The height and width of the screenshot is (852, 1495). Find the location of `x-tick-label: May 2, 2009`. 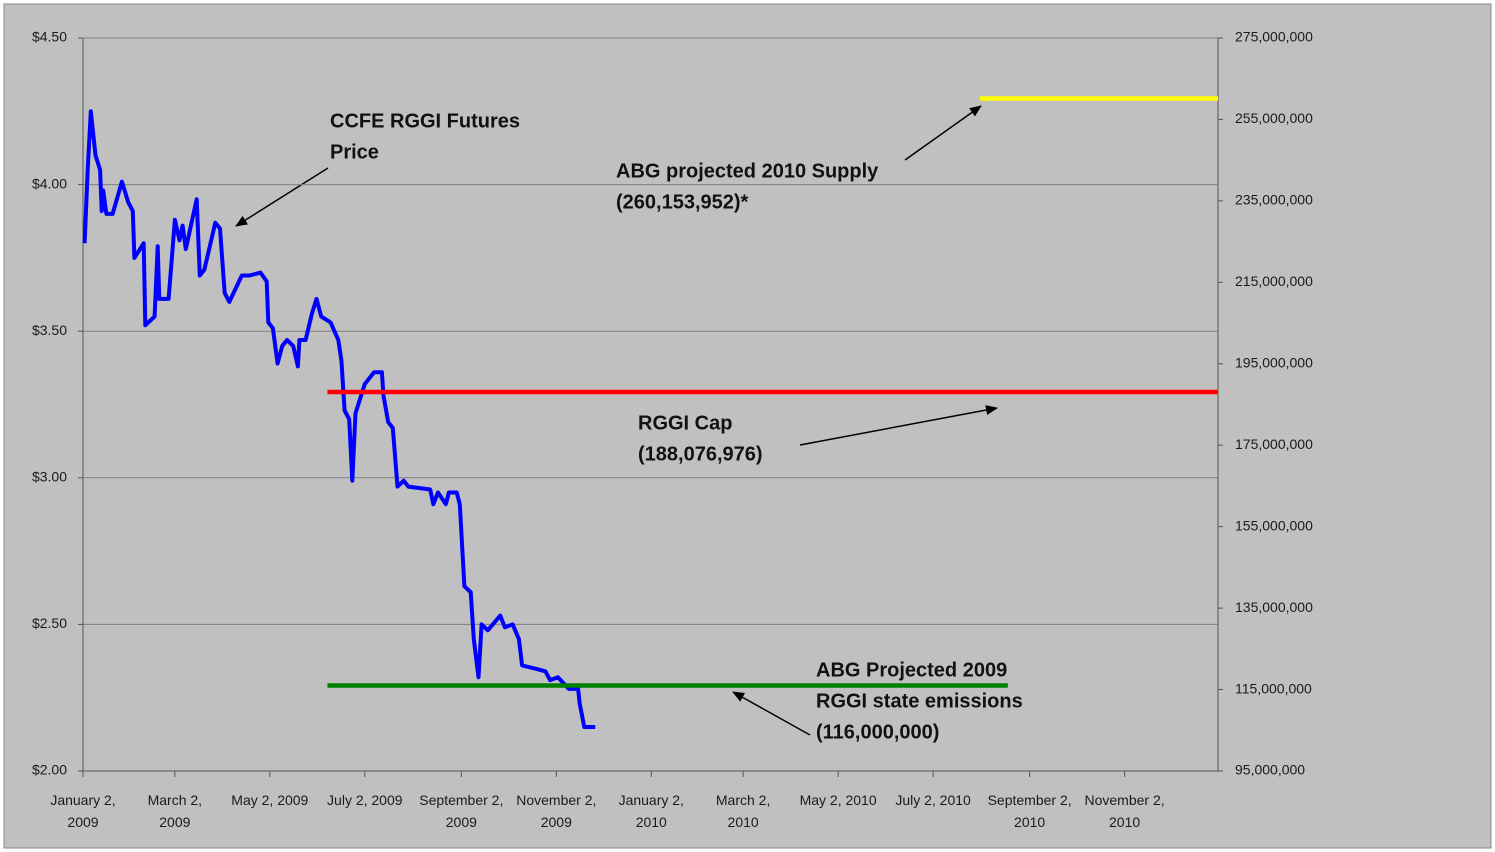

x-tick-label: May 2, 2009 is located at coordinates (270, 800).